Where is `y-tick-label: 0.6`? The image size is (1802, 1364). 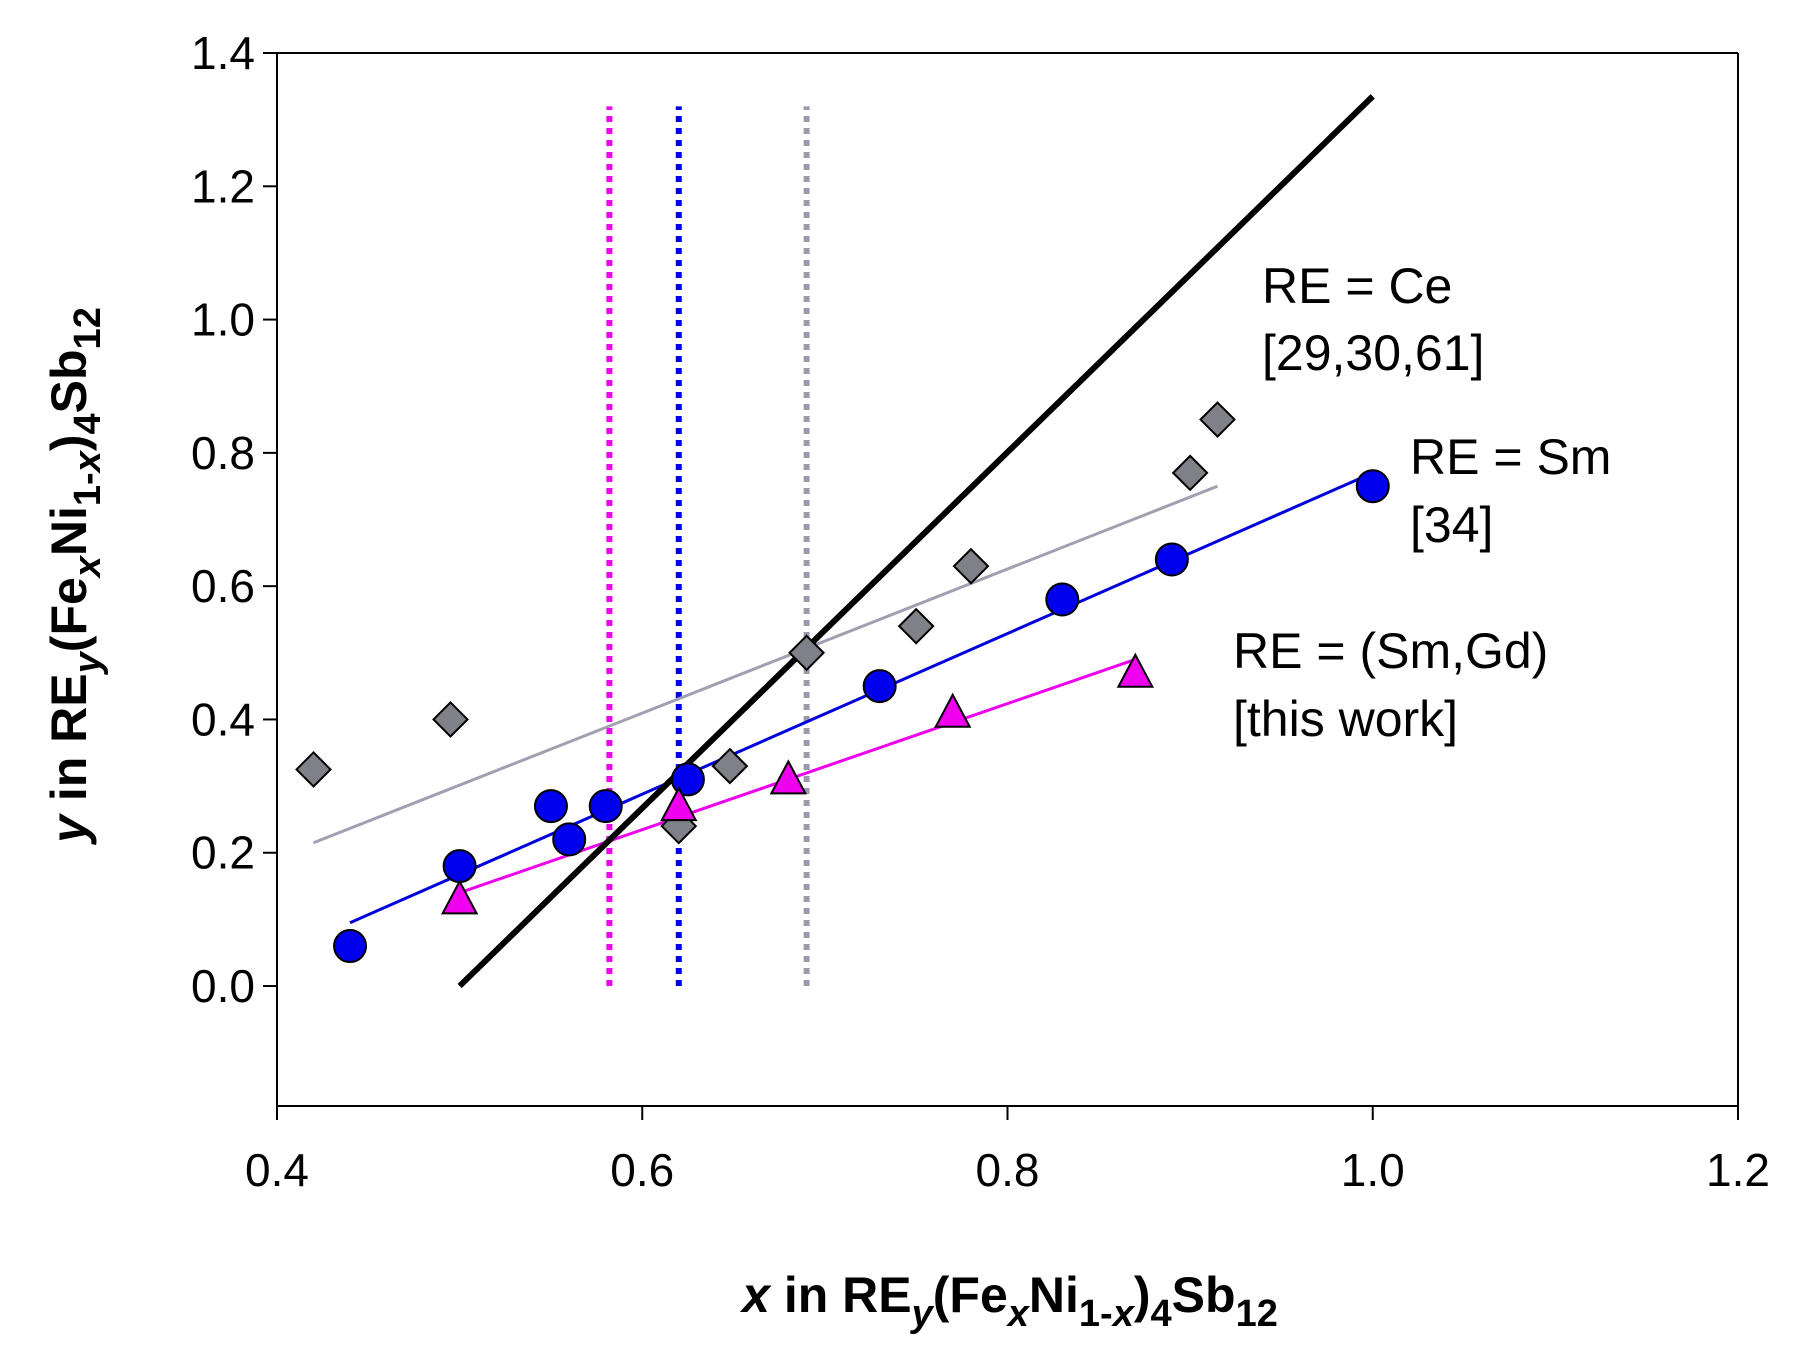 y-tick-label: 0.6 is located at coordinates (223, 586).